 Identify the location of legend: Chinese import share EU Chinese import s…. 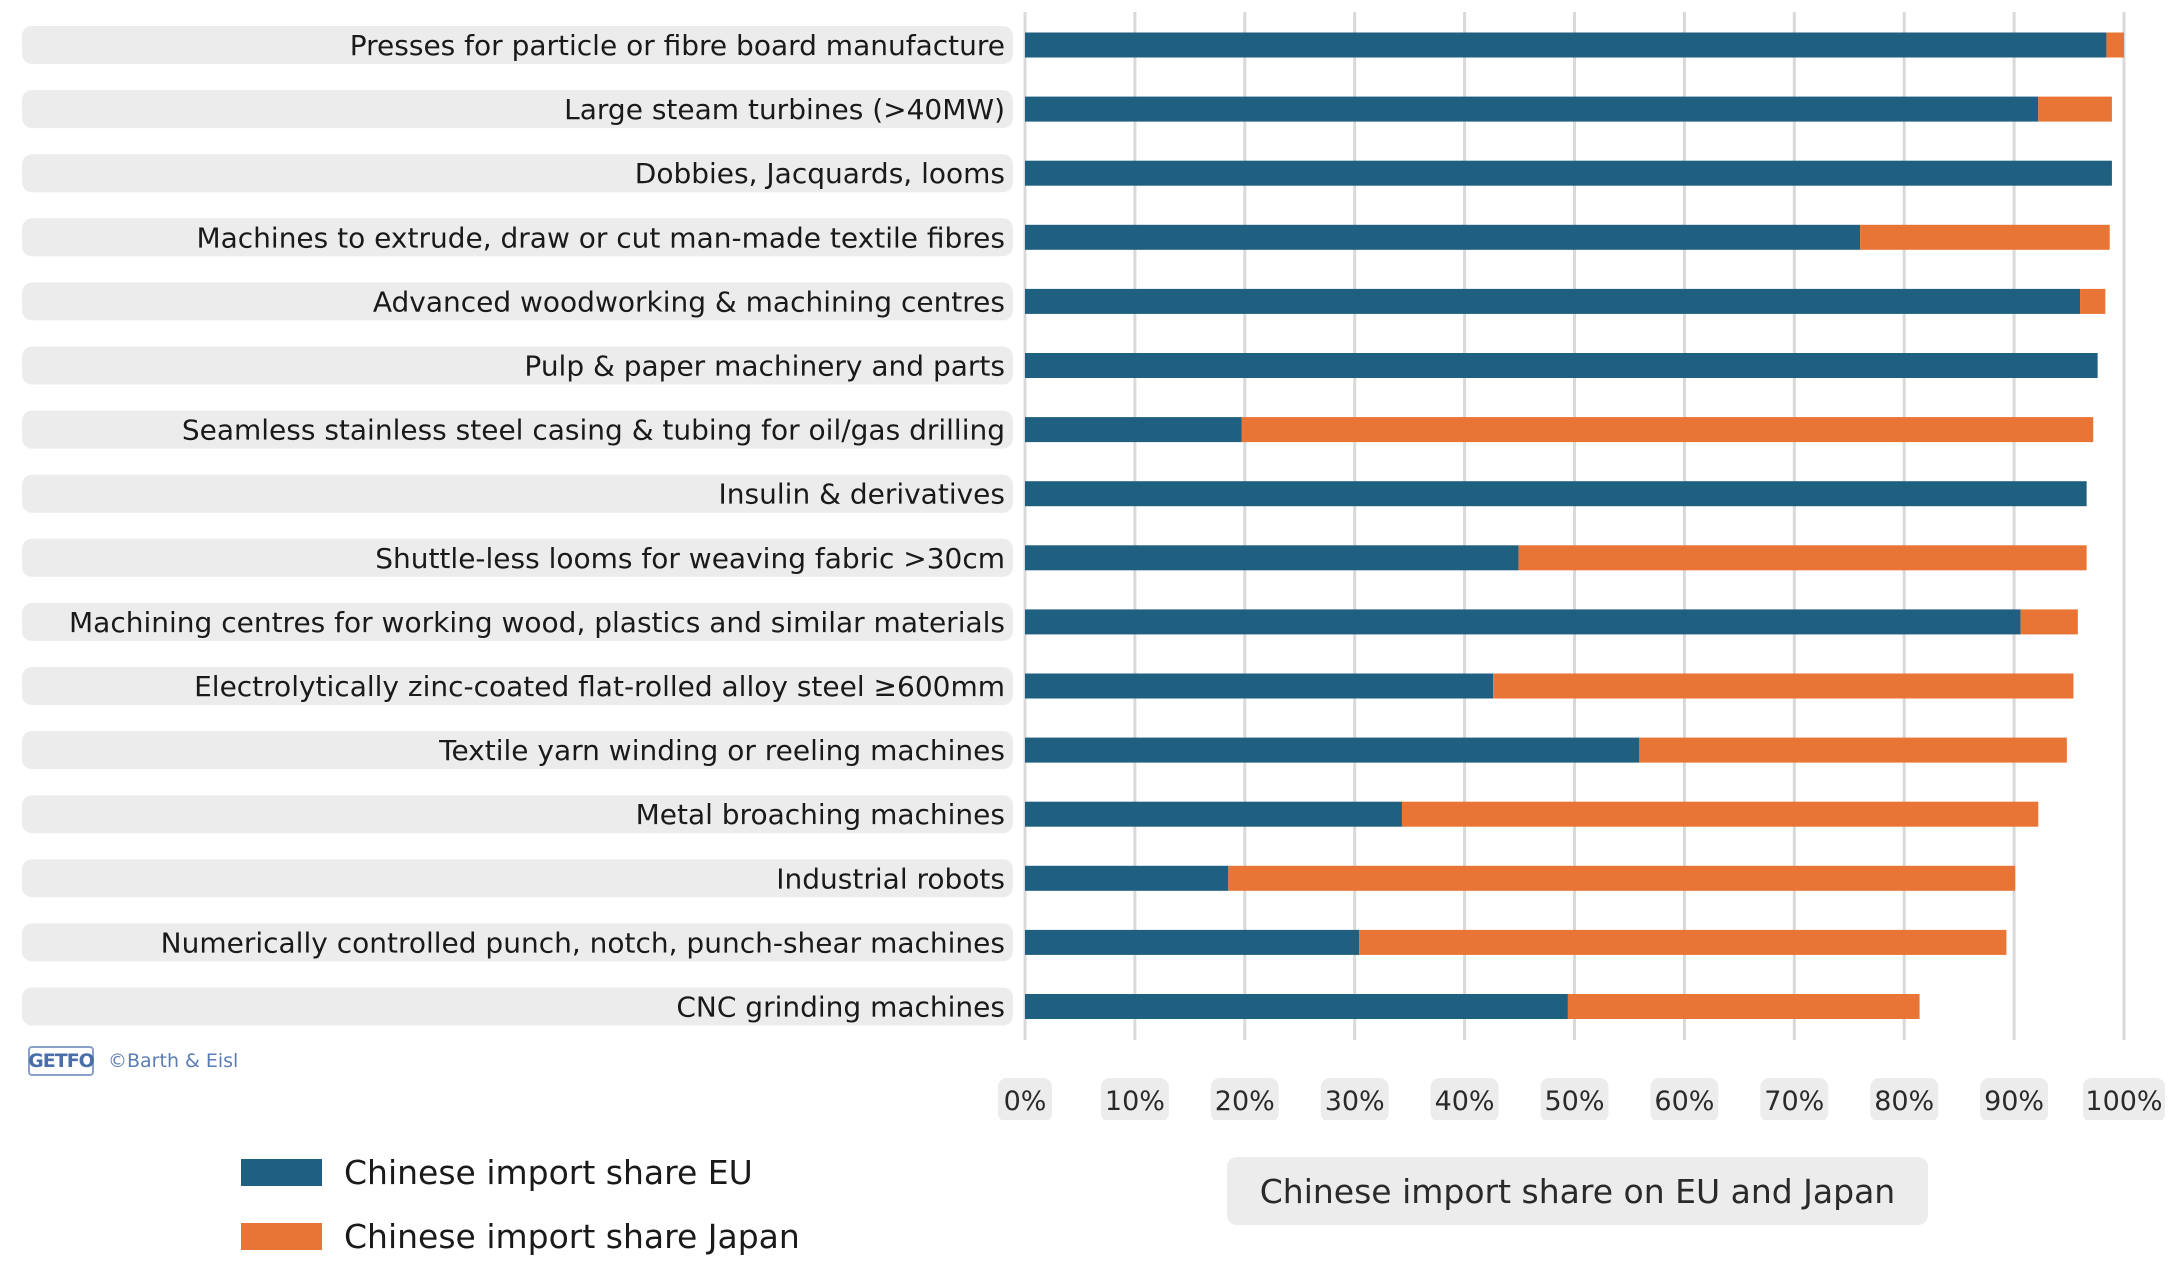
(520, 1204).